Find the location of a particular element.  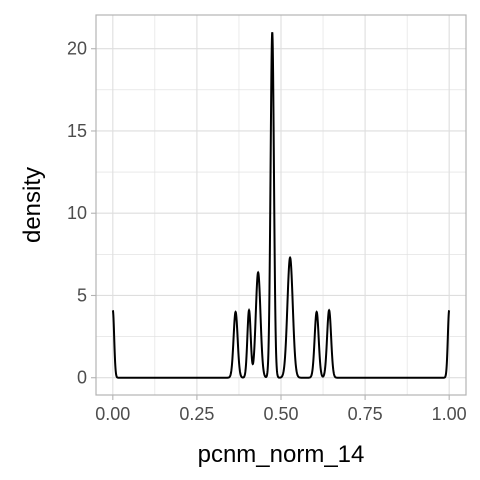

y-tick-label: 10 is located at coordinates (77, 213).